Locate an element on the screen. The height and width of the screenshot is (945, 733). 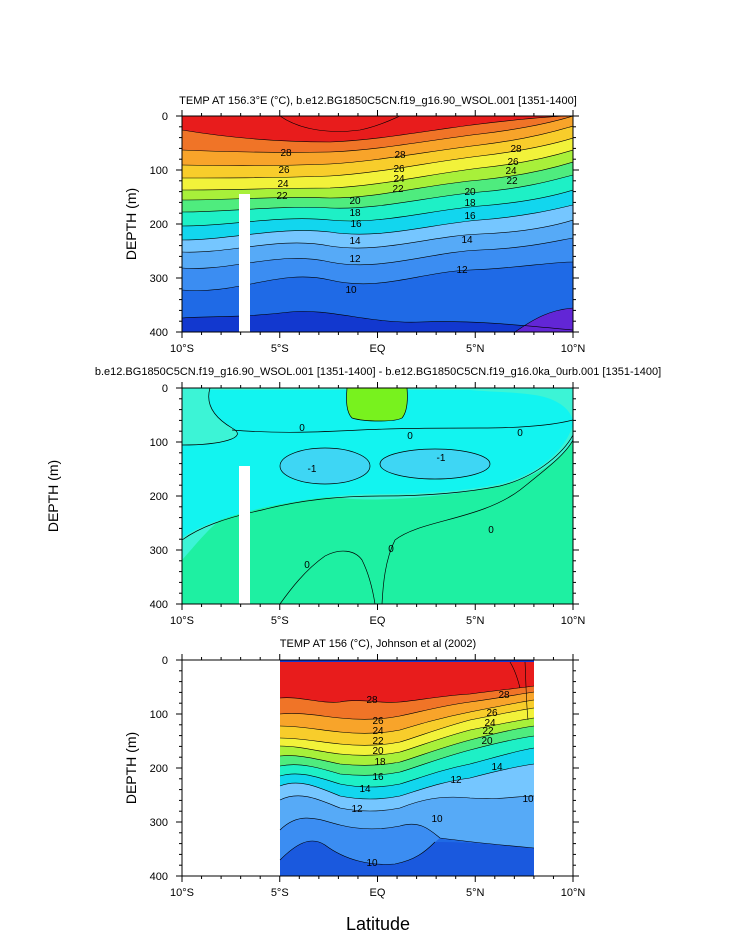
panel-3-ylabel: DEPTH (m) is located at coordinates (131, 768).